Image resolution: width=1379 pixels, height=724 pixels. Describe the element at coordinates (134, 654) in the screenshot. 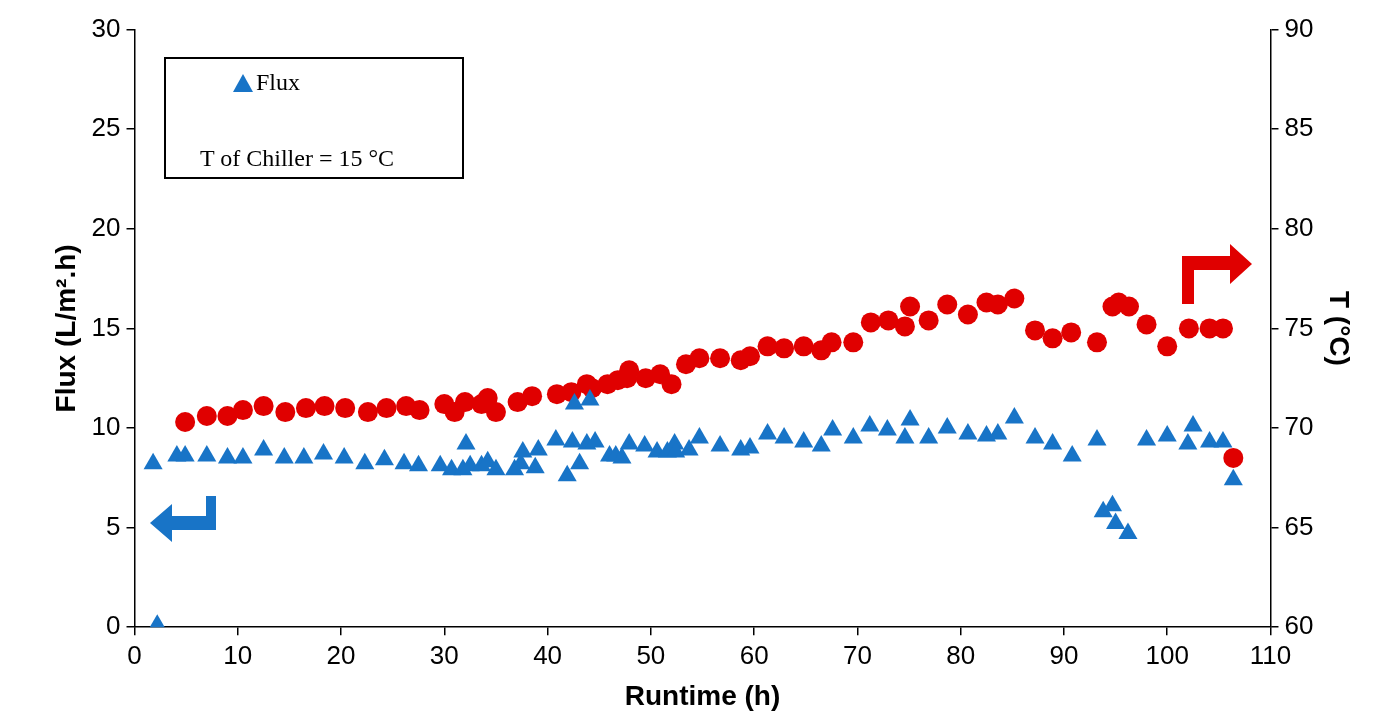

I see `x-tick-label: 0` at that location.